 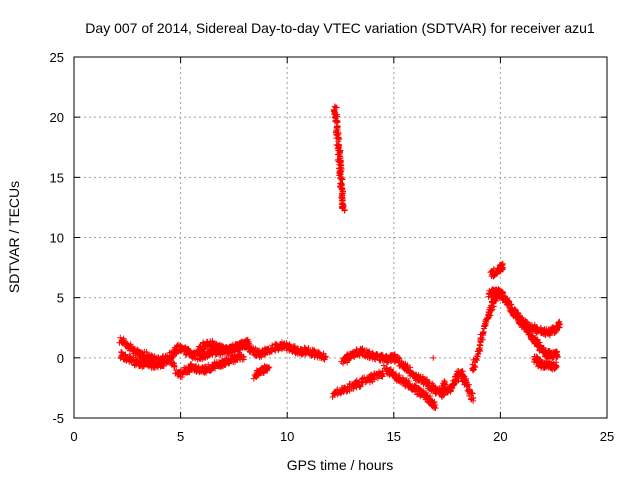 What do you see at coordinates (57, 57) in the screenshot?
I see `y-tick-label: 25` at bounding box center [57, 57].